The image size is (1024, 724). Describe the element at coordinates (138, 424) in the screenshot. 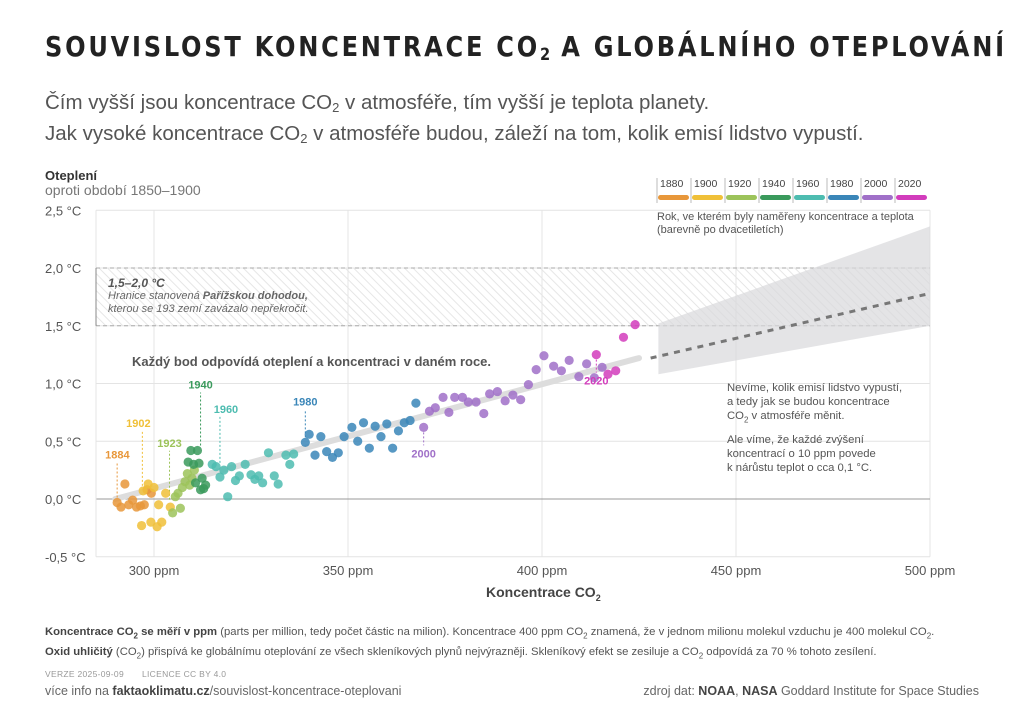

I see `year-label: 1902` at that location.